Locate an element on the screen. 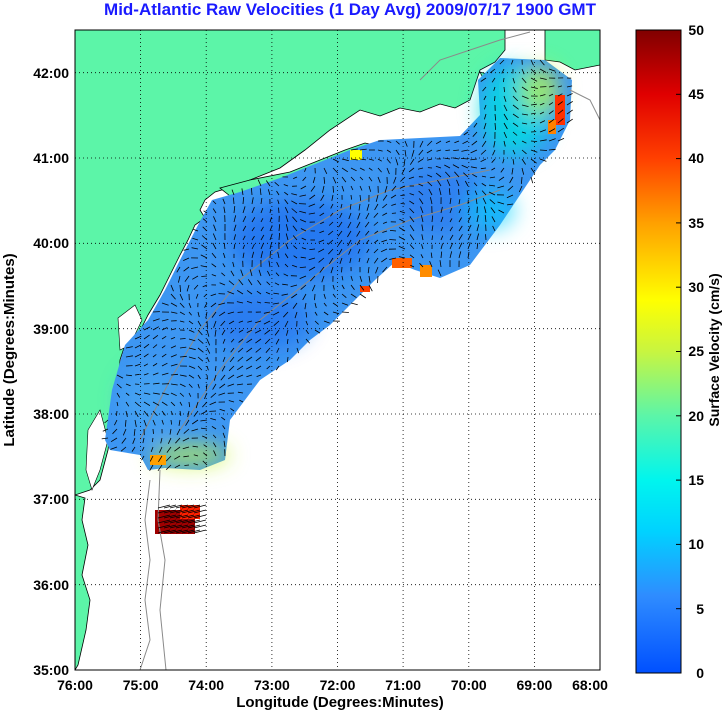 This screenshot has height=714, width=724. colorbar-tick-label: 10 is located at coordinates (696, 544).